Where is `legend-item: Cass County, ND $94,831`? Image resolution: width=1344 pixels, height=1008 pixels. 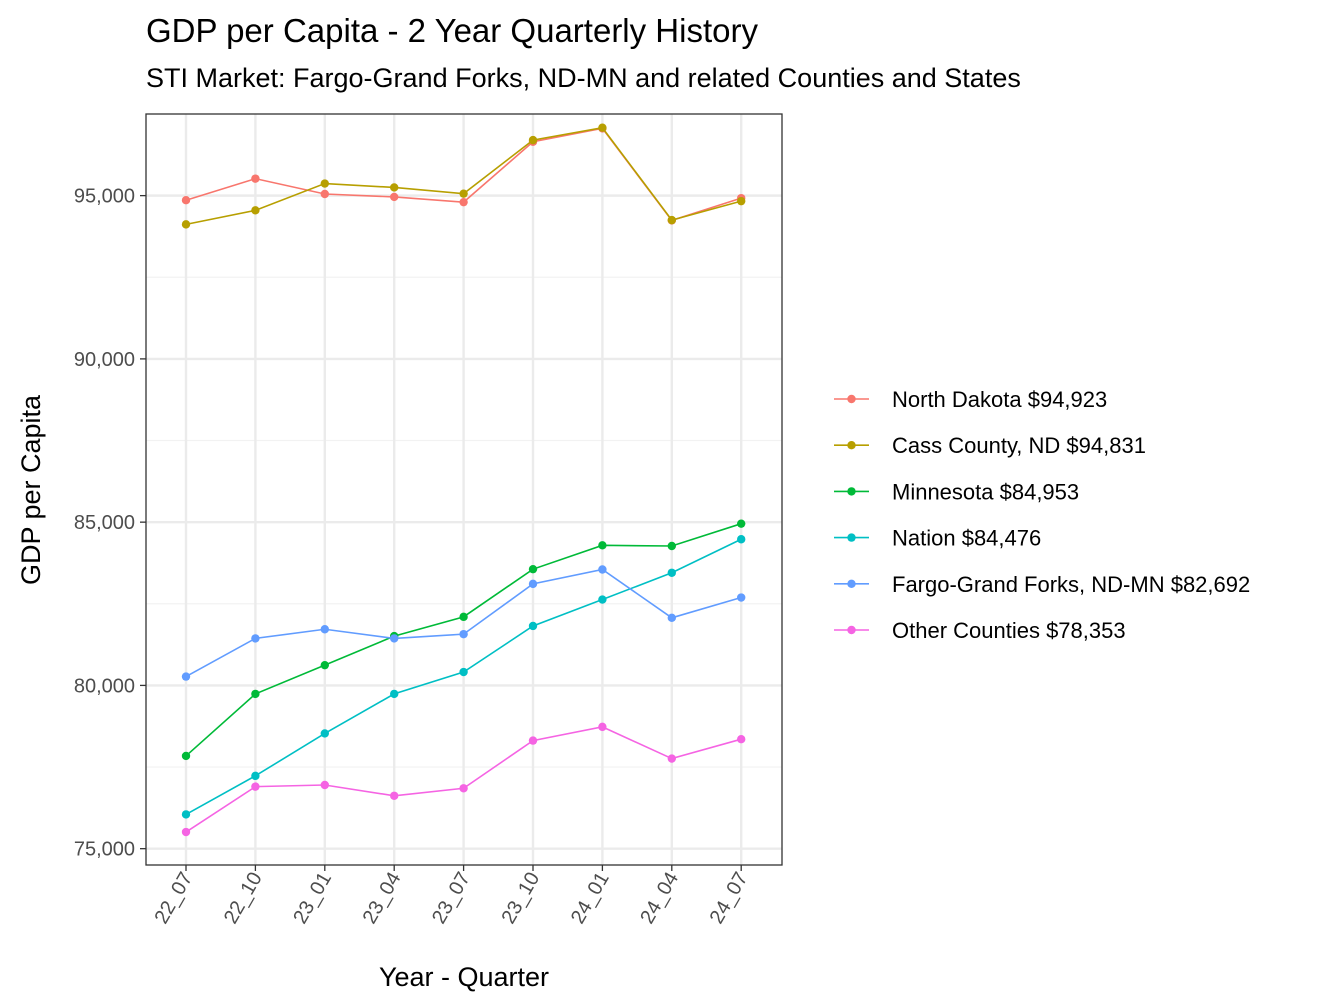 legend-item: Cass County, ND $94,831 is located at coordinates (990, 445).